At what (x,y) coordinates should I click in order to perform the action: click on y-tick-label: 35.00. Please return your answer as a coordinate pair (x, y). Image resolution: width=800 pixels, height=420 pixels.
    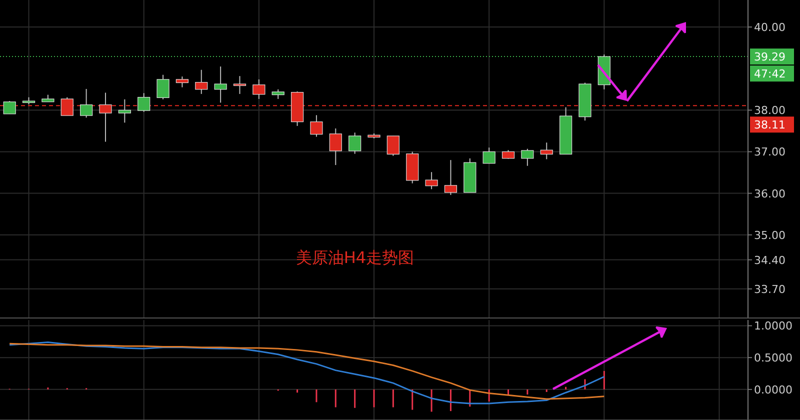
    Looking at the image, I should click on (770, 235).